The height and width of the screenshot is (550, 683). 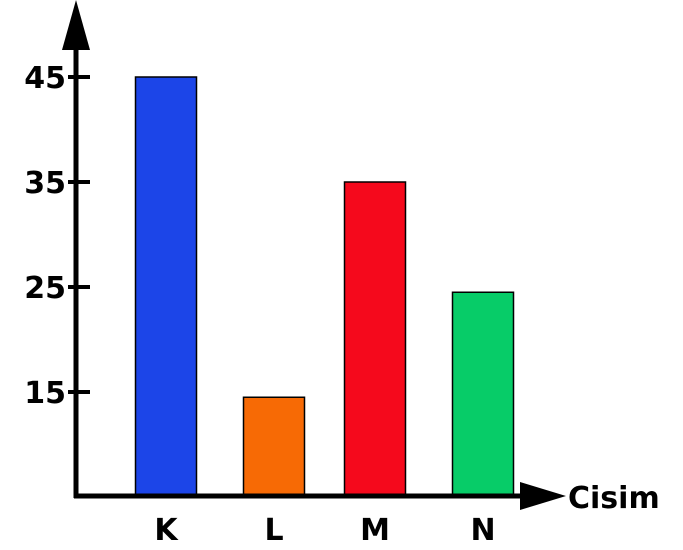 What do you see at coordinates (45, 288) in the screenshot?
I see `y-tick-label: 25` at bounding box center [45, 288].